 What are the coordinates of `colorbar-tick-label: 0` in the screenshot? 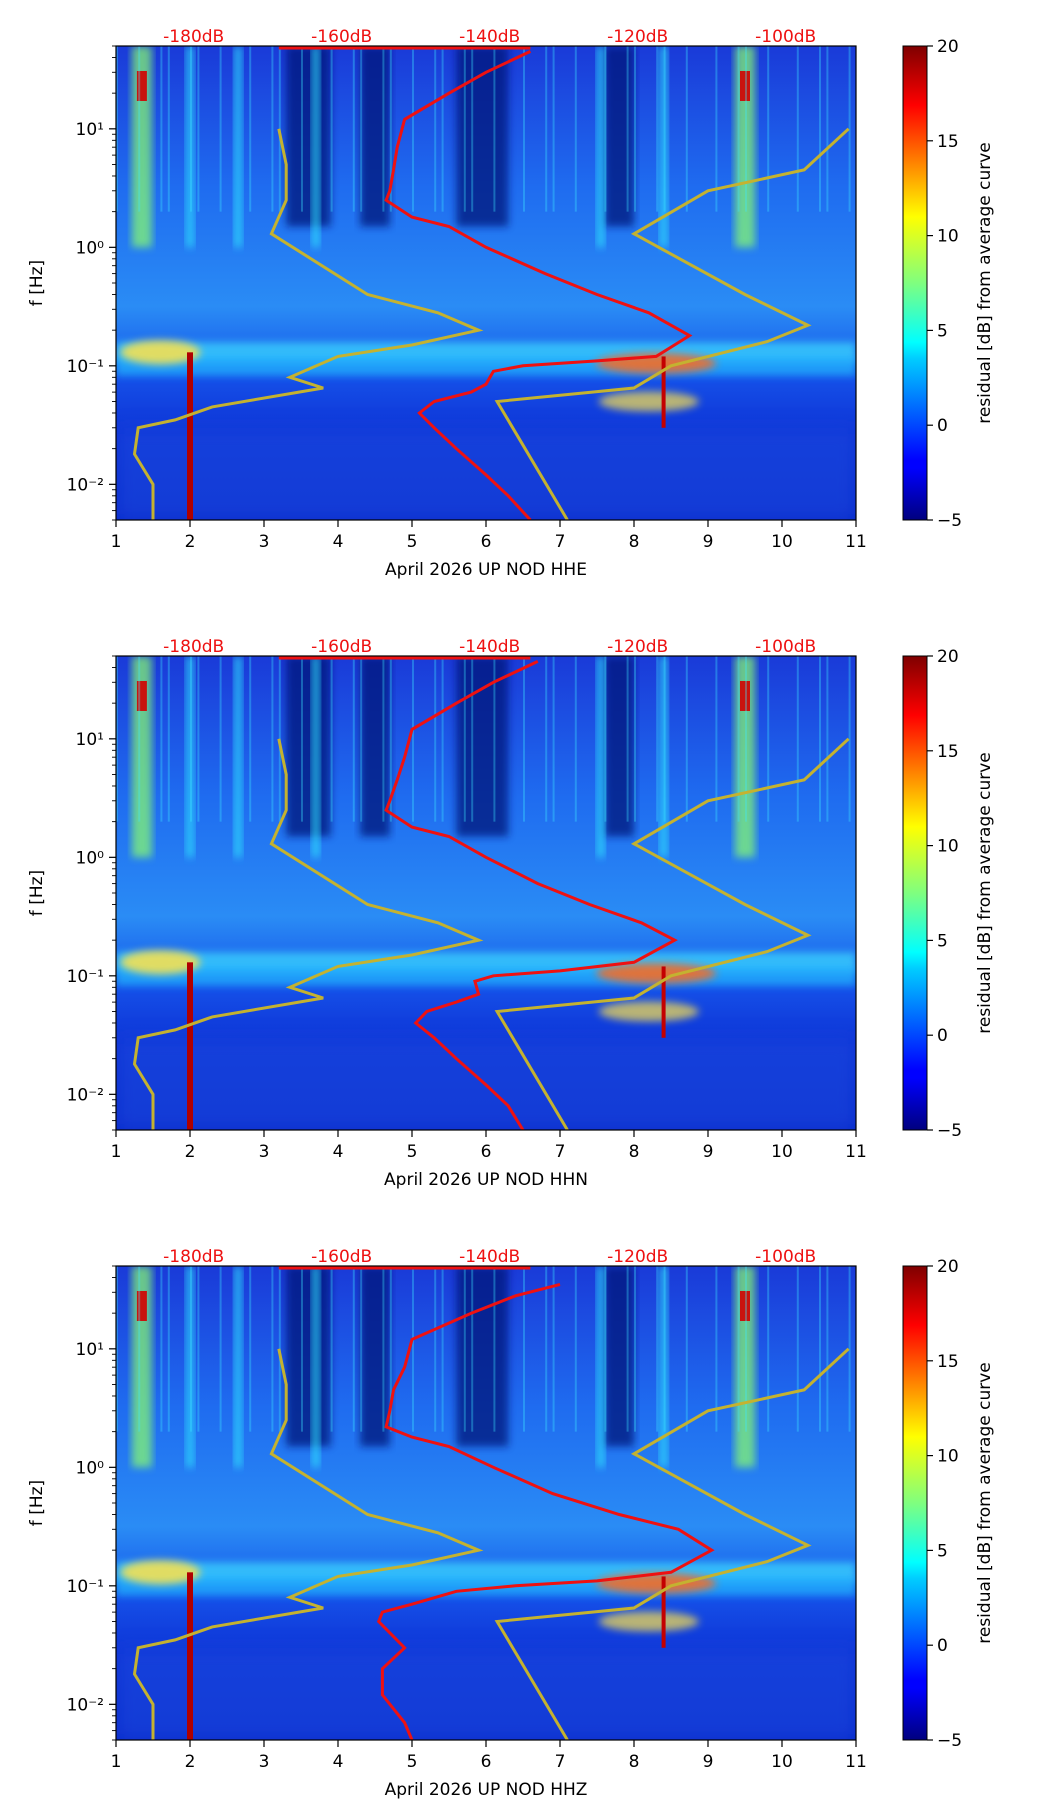 It's located at (942, 426).